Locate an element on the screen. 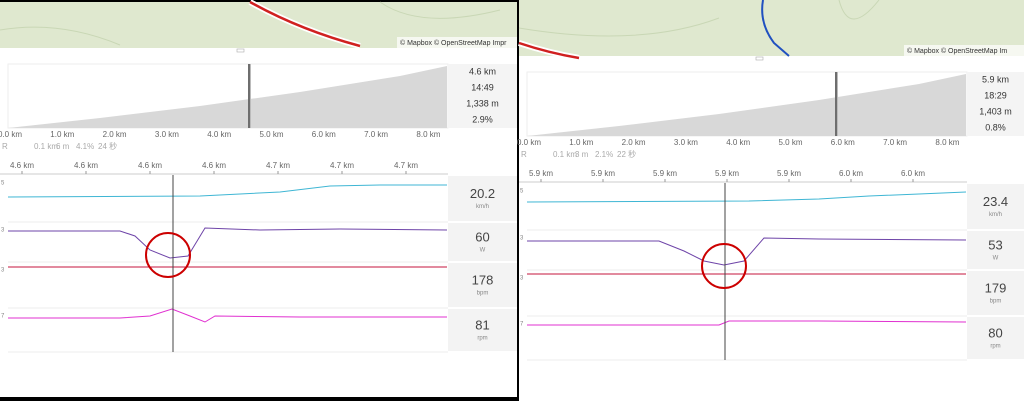  stream-value: 80 is located at coordinates (995, 332).